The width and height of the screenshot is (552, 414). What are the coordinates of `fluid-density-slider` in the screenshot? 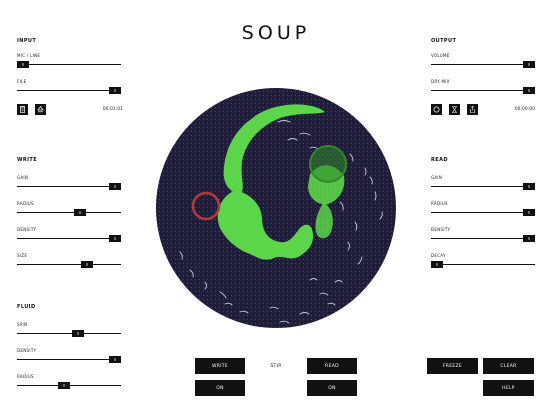 It's located at (69, 359).